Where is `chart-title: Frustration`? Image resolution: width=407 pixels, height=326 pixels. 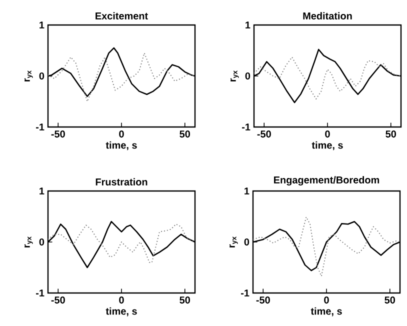 chart-title: Frustration is located at coordinates (122, 182).